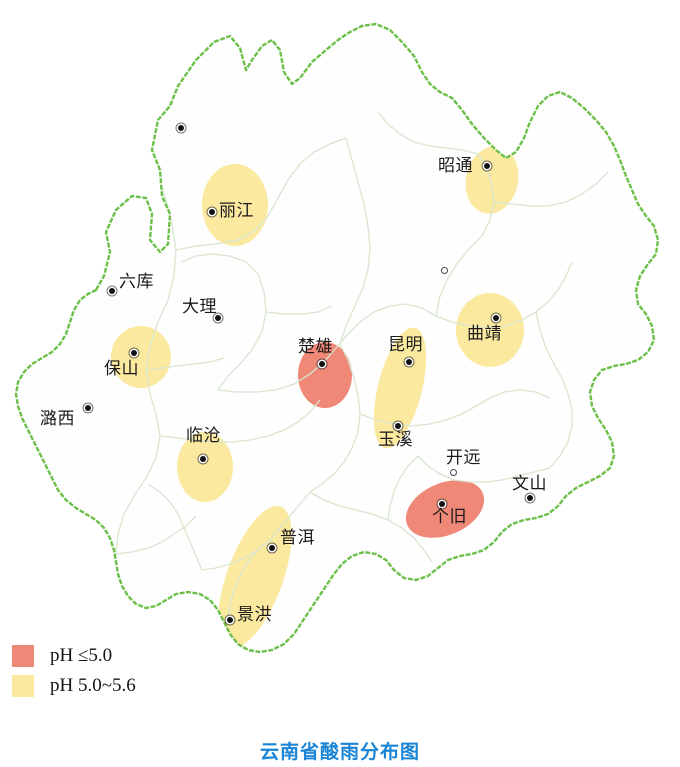  I want to click on zone-qujing, so click(490, 330).